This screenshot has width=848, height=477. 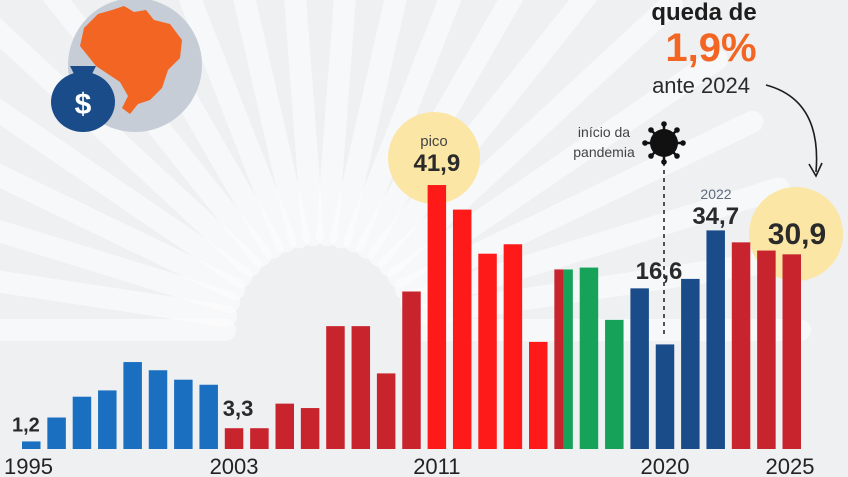 What do you see at coordinates (158, 409) in the screenshot?
I see `bar-2000` at bounding box center [158, 409].